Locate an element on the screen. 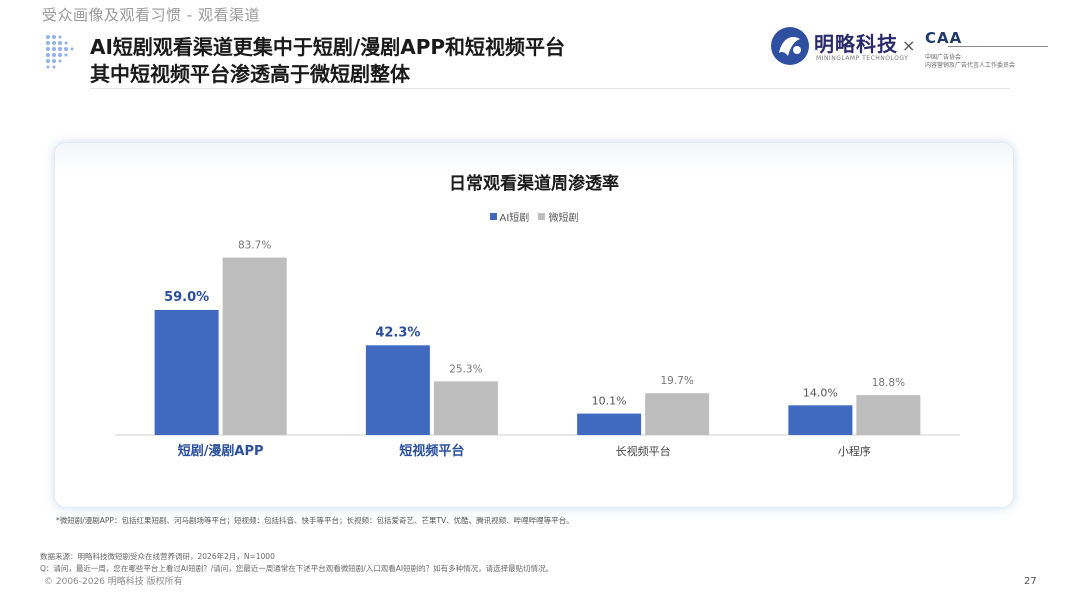  page-title-line-2: 其中短视频平台渗透高于微短剧整体 is located at coordinates (250, 74).